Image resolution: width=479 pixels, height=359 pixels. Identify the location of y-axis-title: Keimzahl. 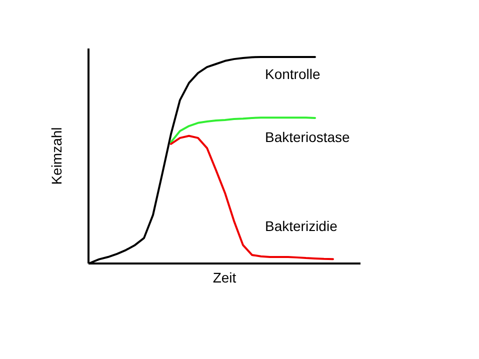
(56, 156).